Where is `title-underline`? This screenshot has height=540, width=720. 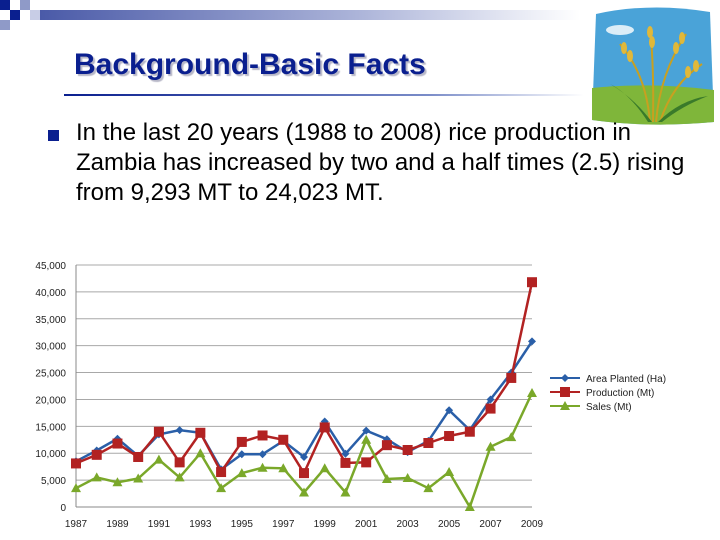 title-underline is located at coordinates (324, 95).